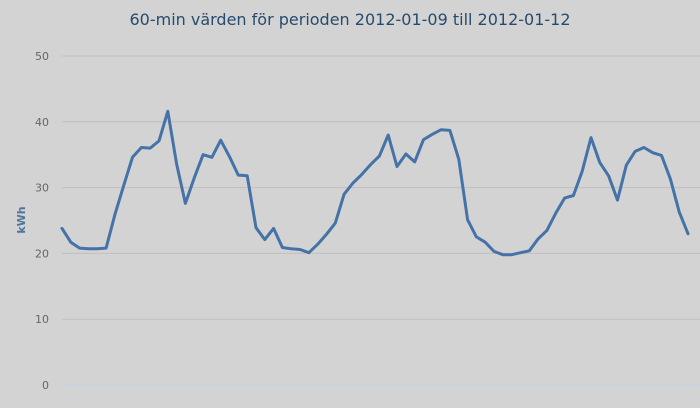 Image resolution: width=700 pixels, height=408 pixels. What do you see at coordinates (42, 253) in the screenshot?
I see `y-tick-label: 20` at bounding box center [42, 253].